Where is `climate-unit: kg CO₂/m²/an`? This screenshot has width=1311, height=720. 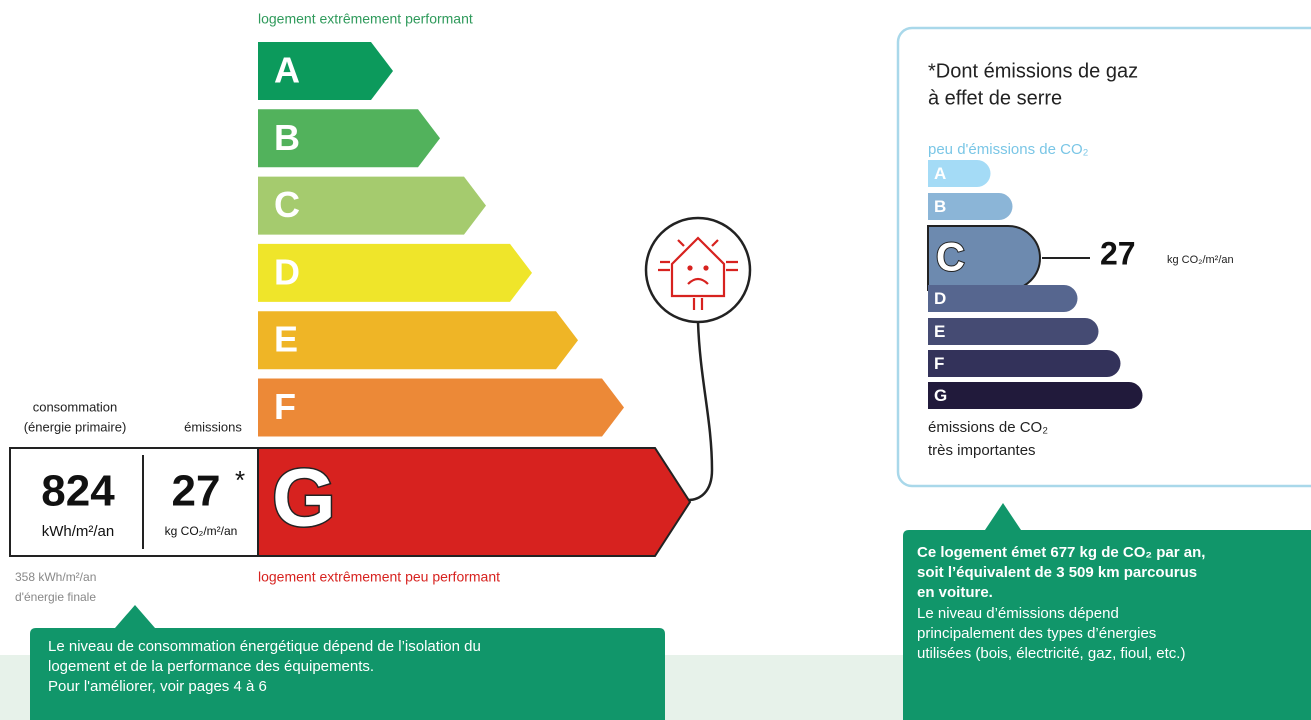 climate-unit: kg CO₂/m²/an is located at coordinates (1200, 260).